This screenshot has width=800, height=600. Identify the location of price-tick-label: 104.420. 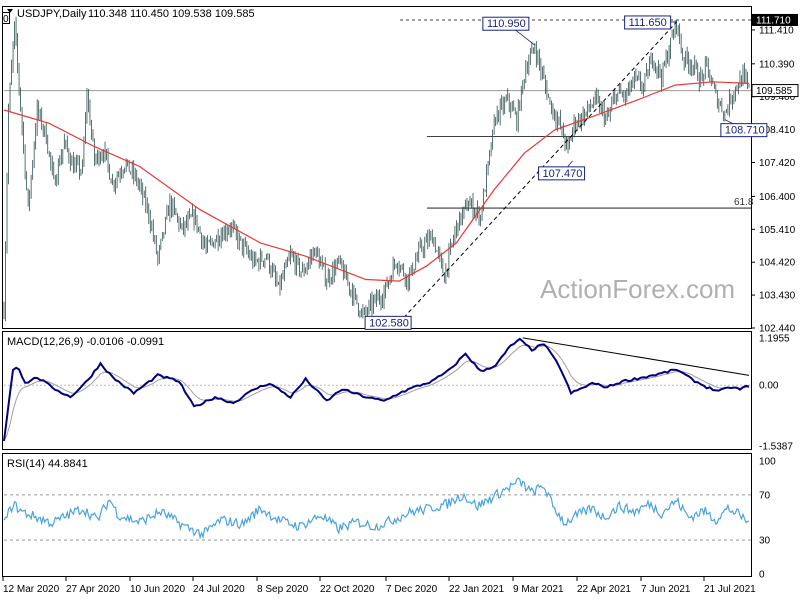
(777, 263).